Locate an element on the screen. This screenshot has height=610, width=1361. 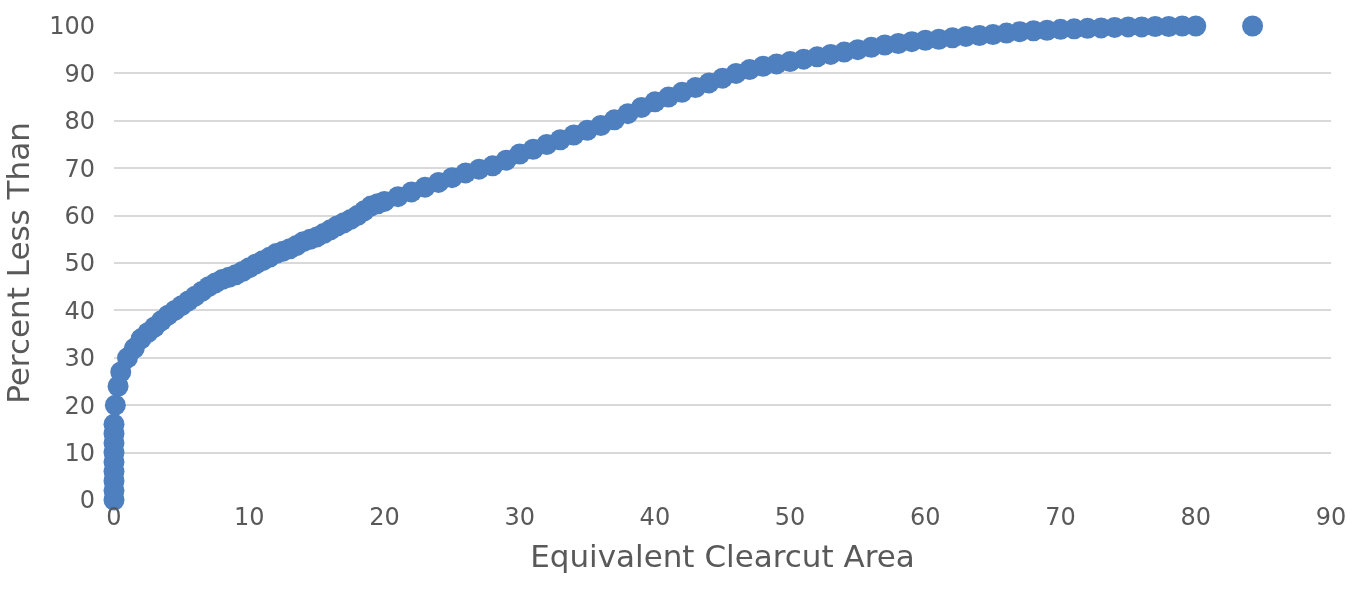
y-tick-label: 10 is located at coordinates (79, 453).